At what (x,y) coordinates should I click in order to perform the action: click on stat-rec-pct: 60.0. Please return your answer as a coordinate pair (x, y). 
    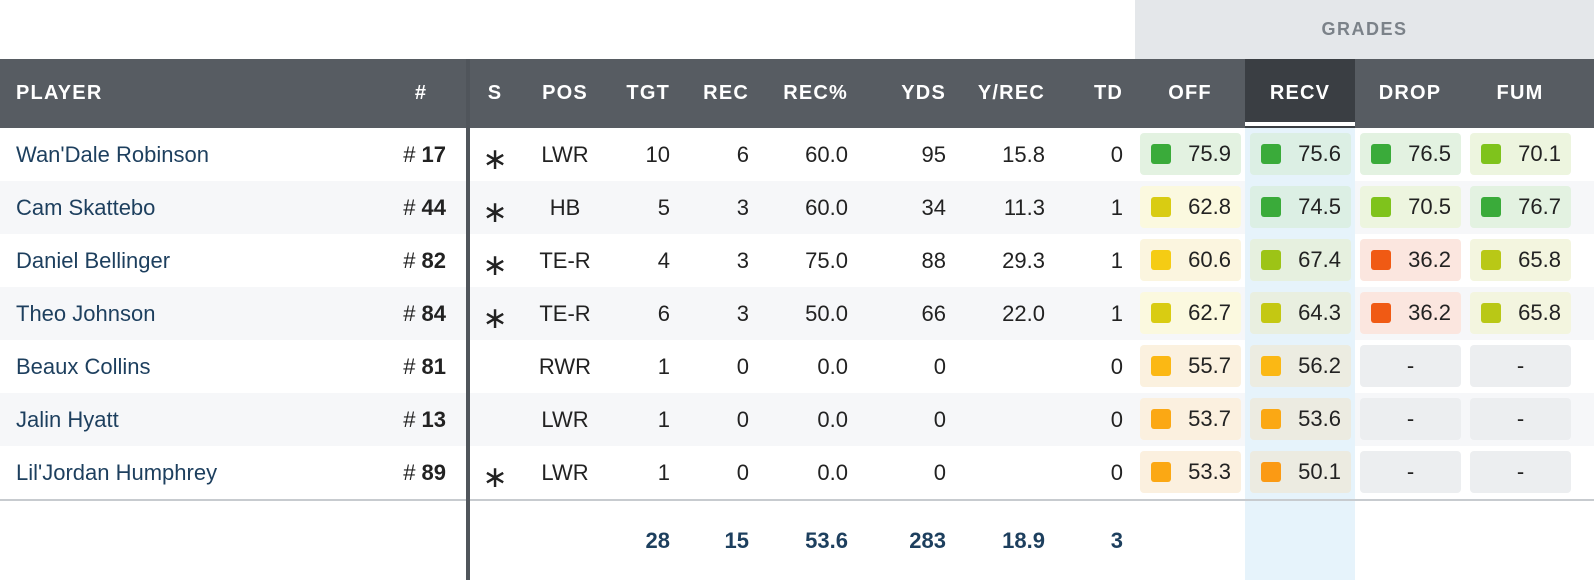
    Looking at the image, I should click on (826, 207).